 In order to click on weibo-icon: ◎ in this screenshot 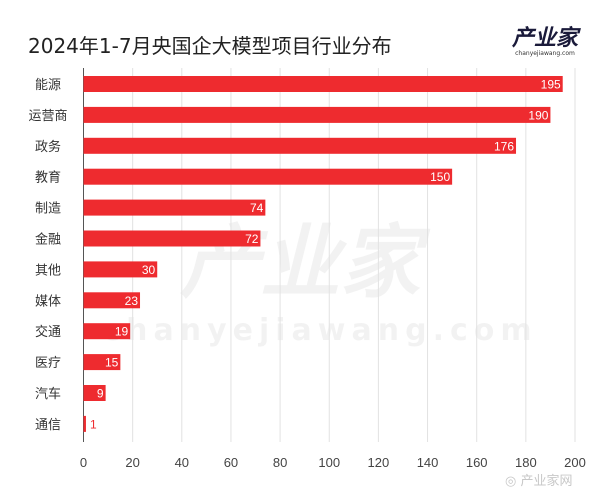, I will do `click(511, 481)`.